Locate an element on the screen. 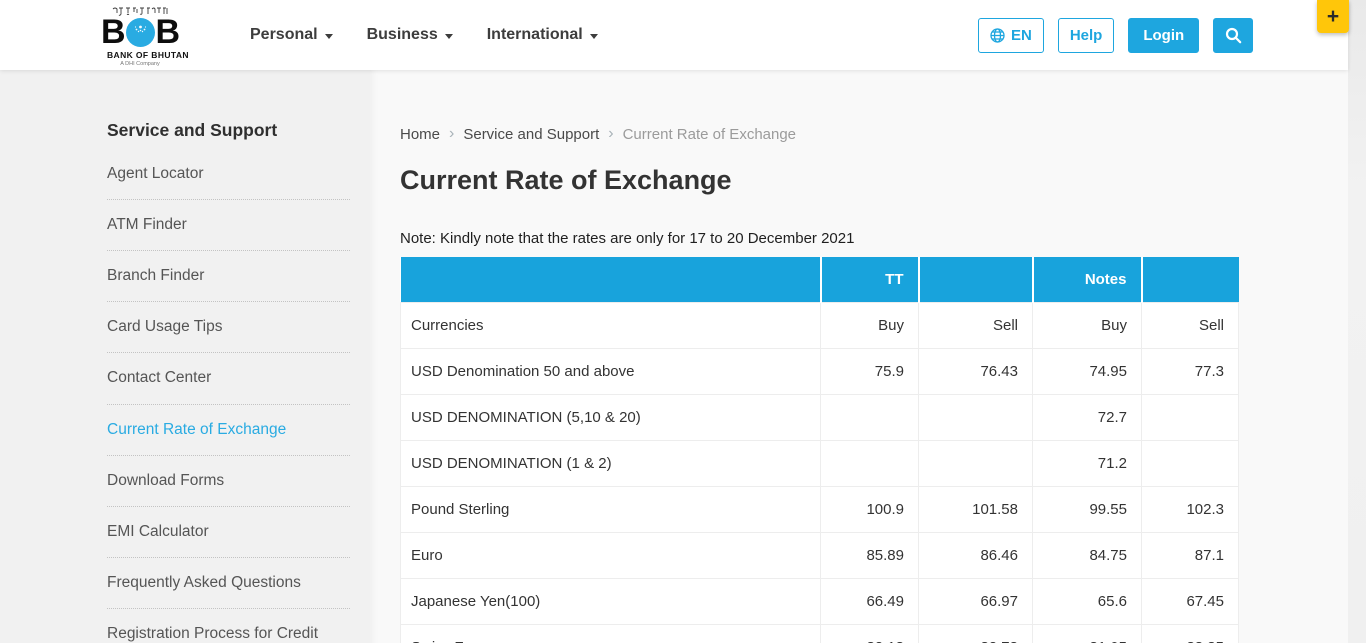  dhi-tagline: A DHI Company is located at coordinates (140, 64).